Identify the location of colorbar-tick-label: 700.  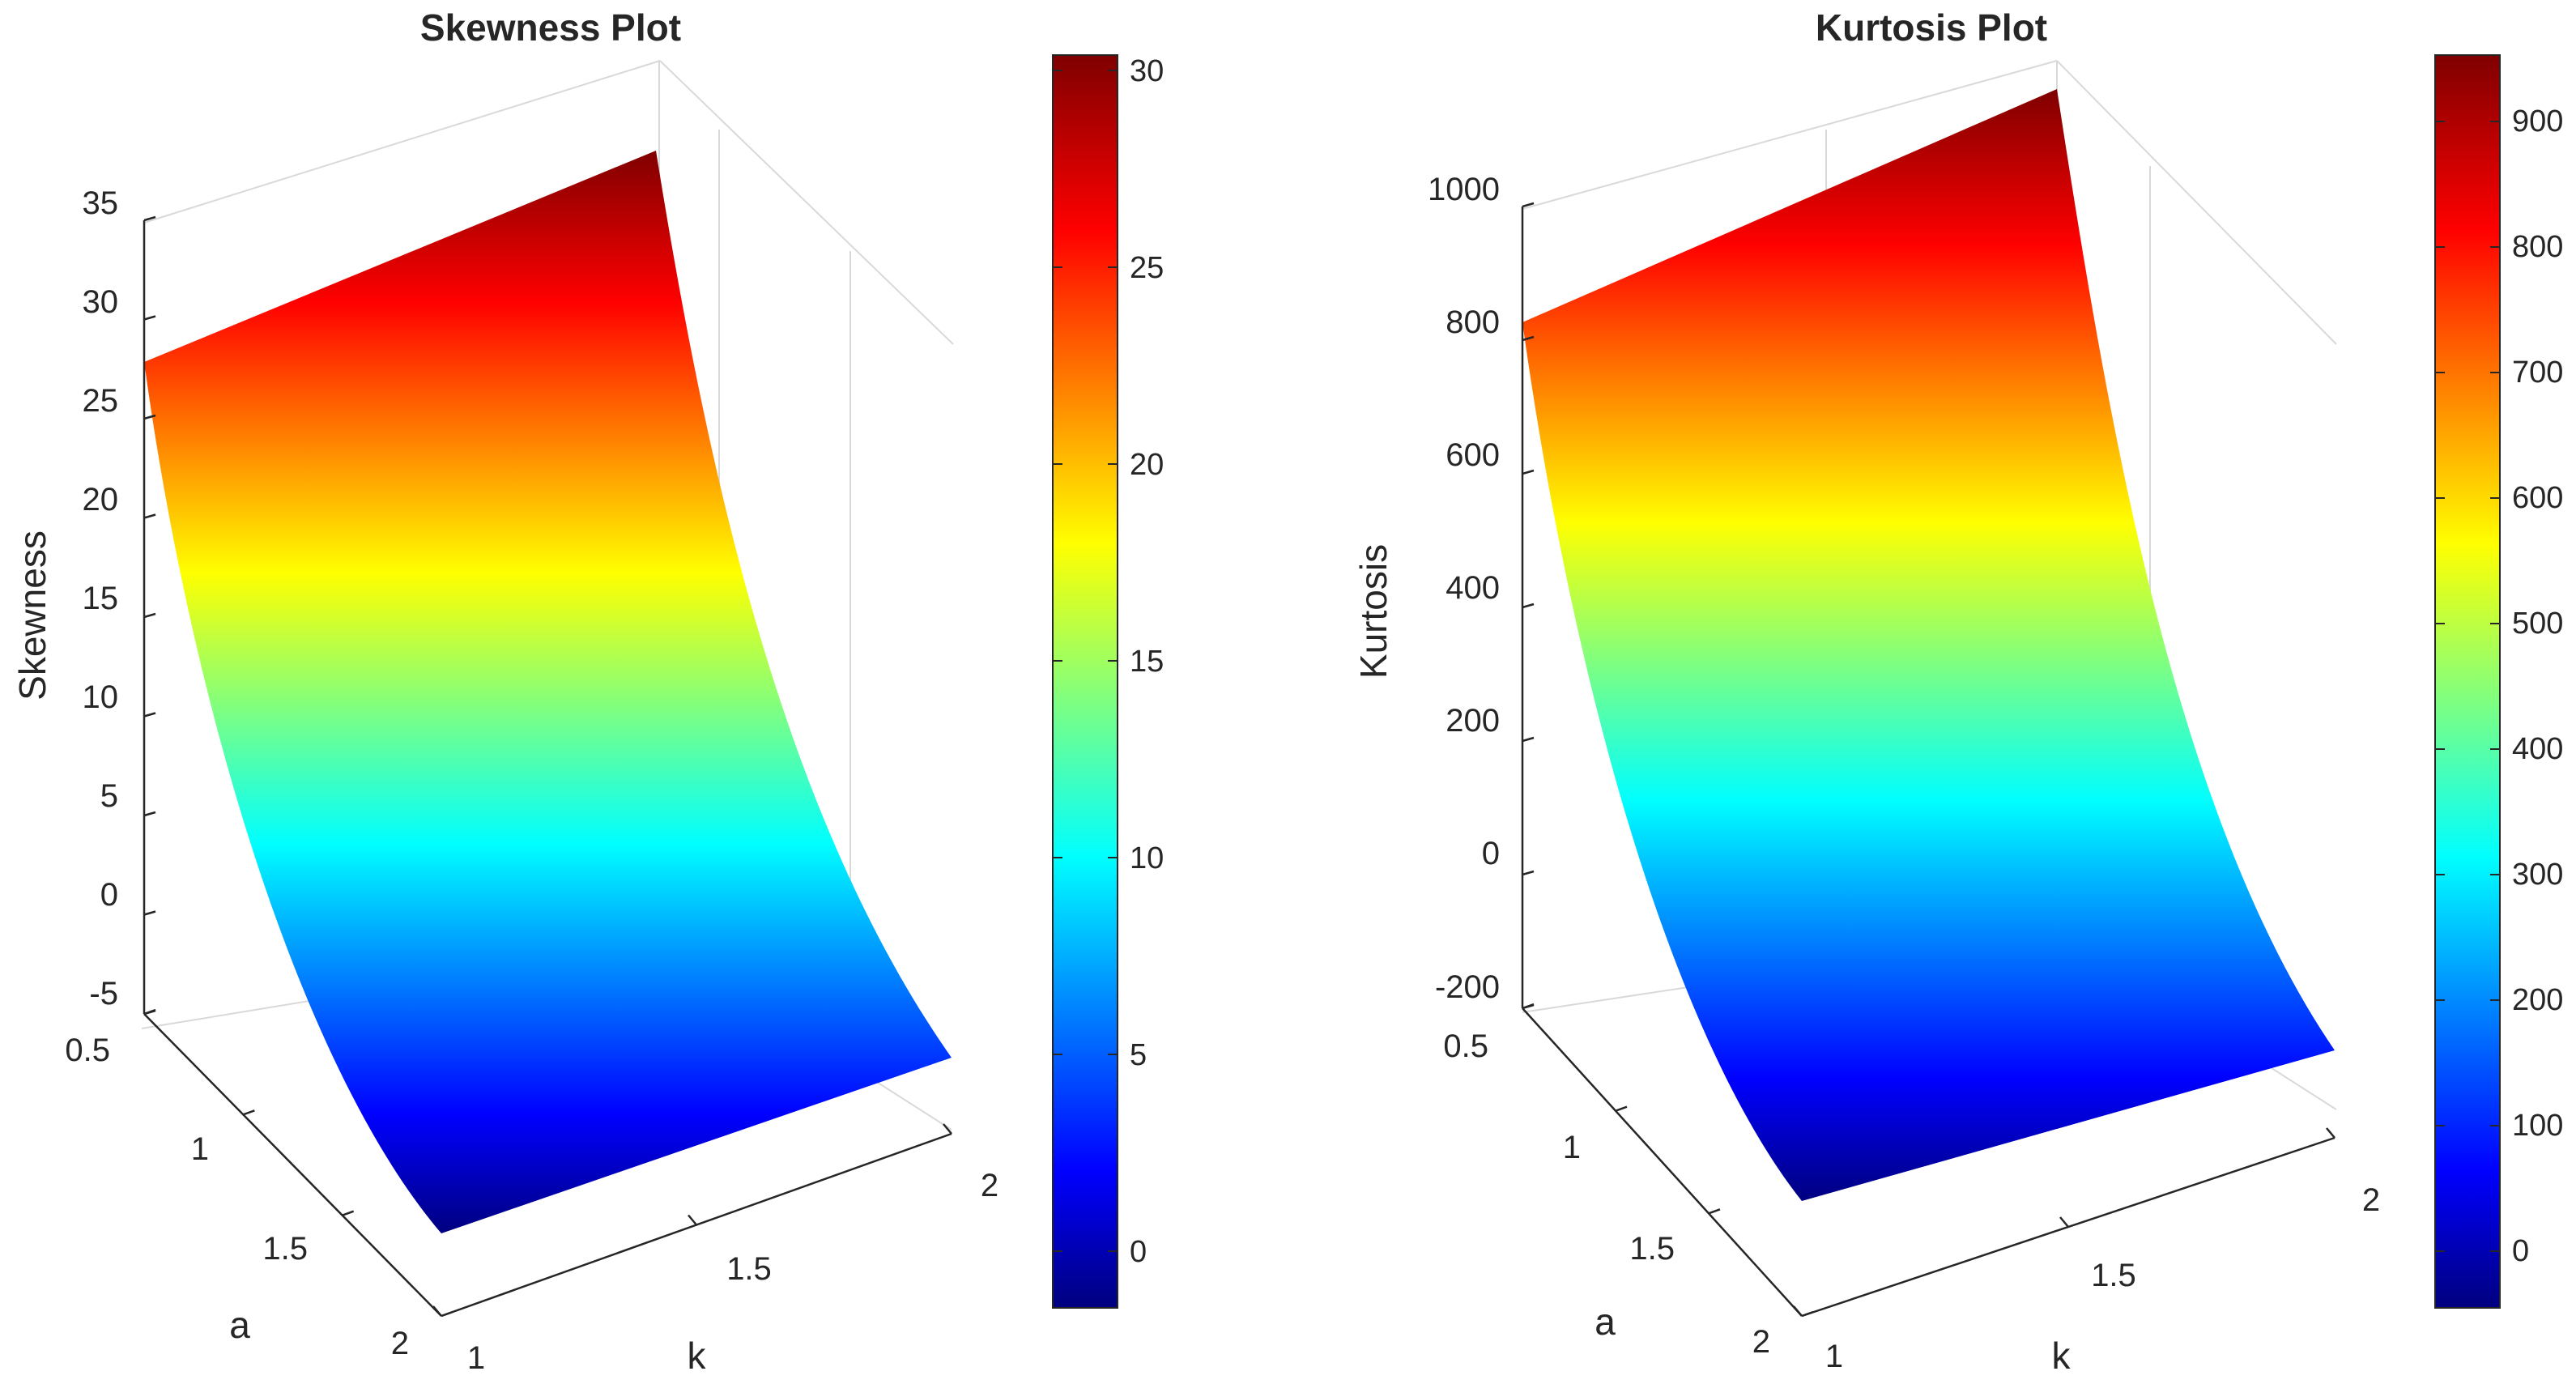
(2537, 373).